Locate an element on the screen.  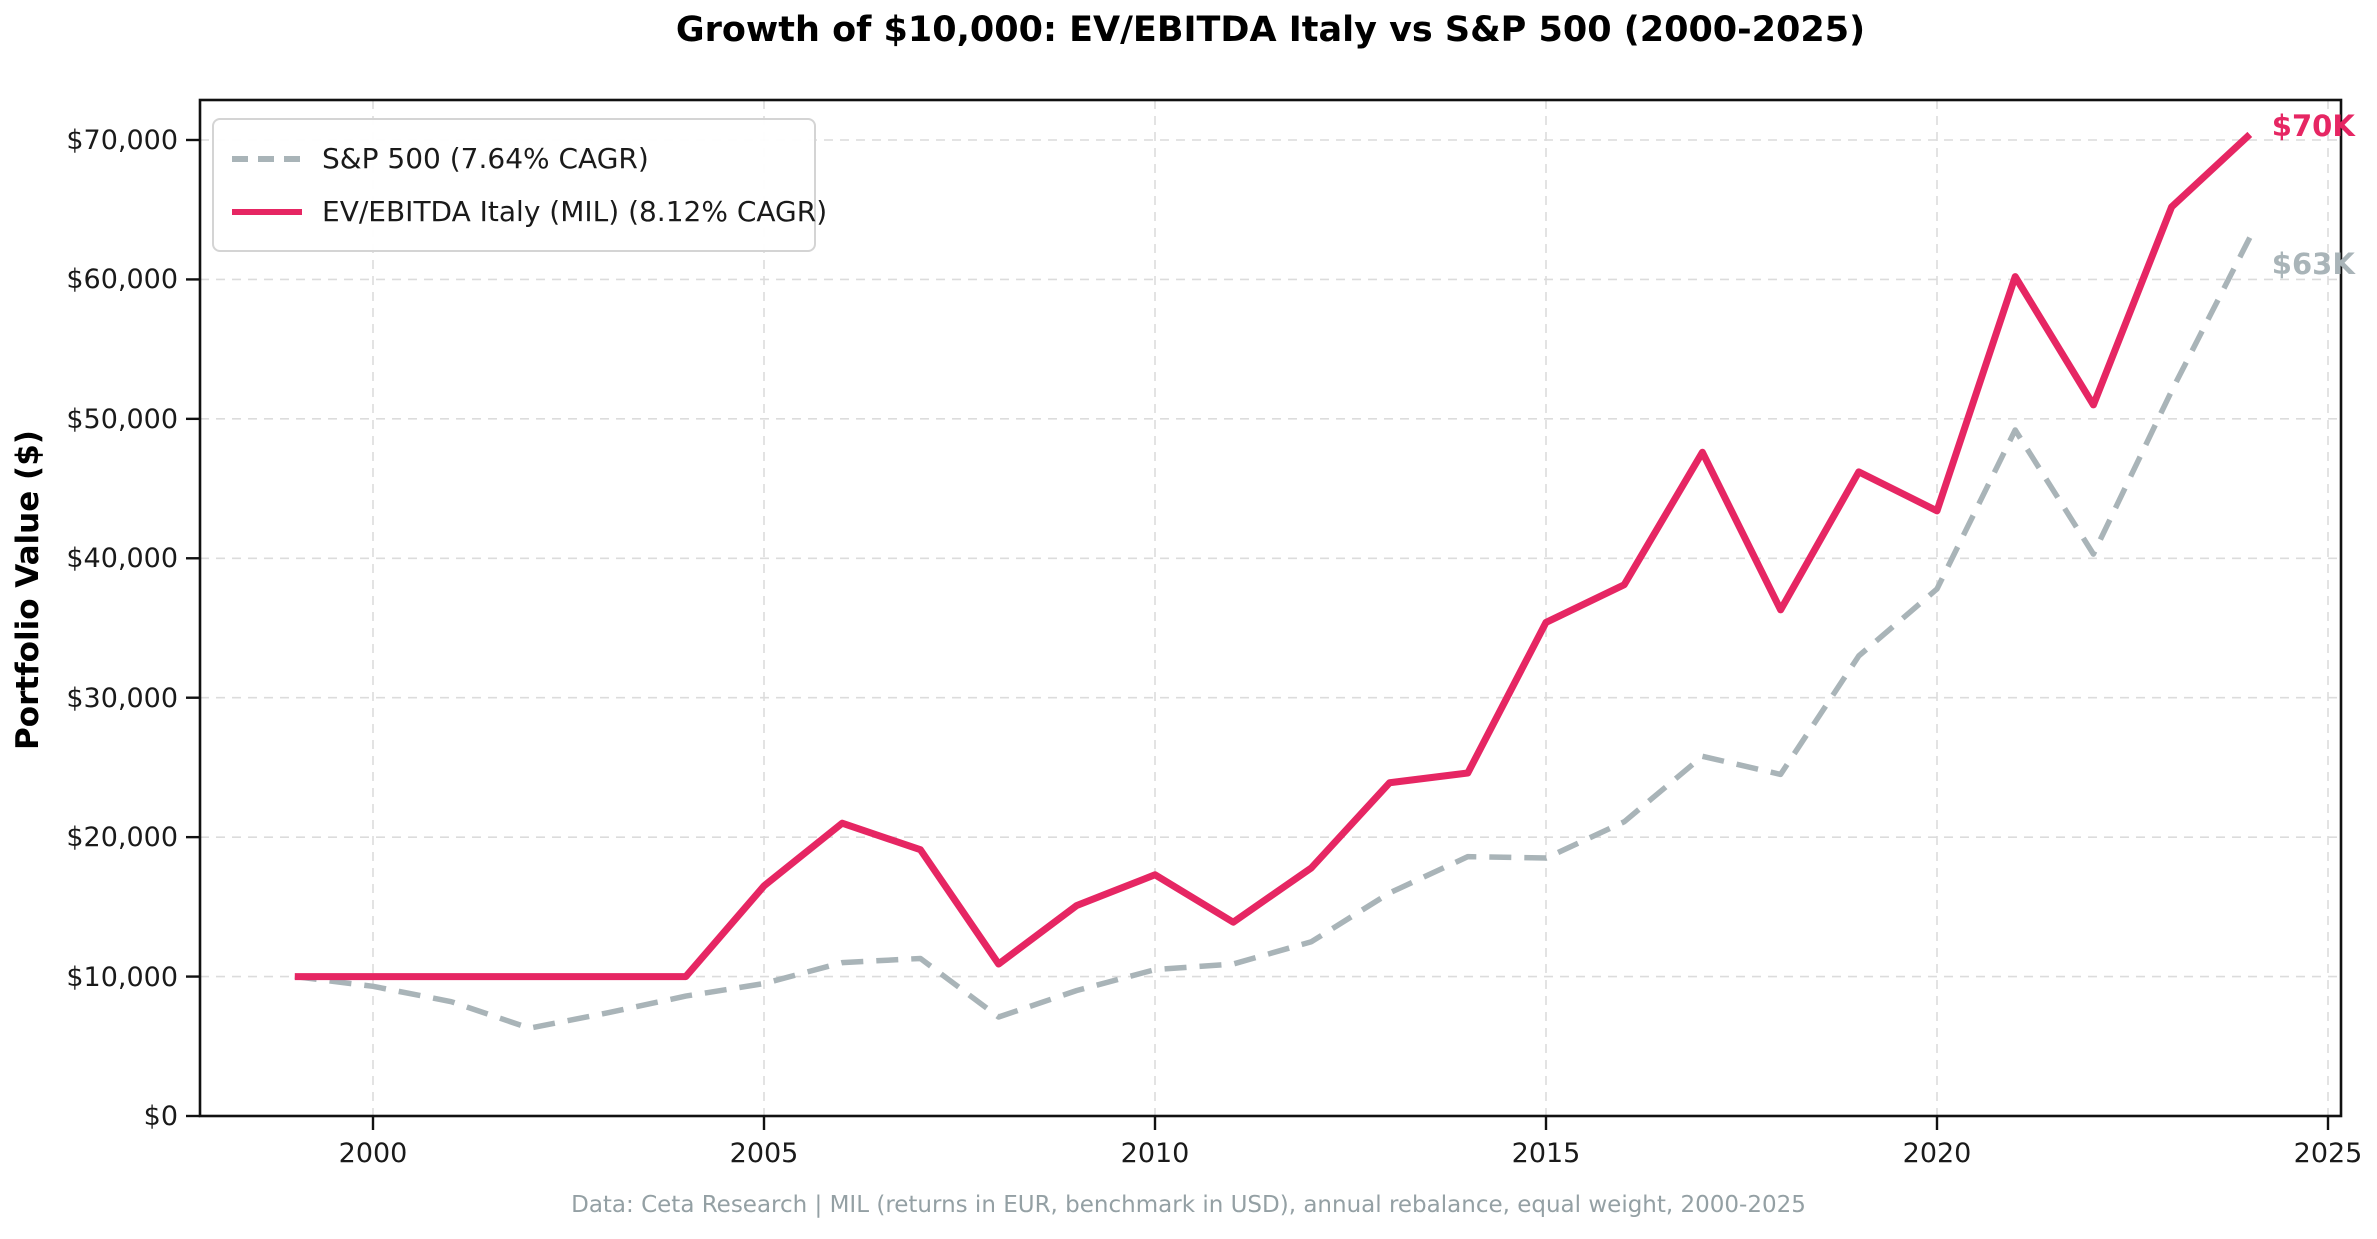
legend-item: S&P 500 (7.64% CAGR) is located at coordinates (514, 159).